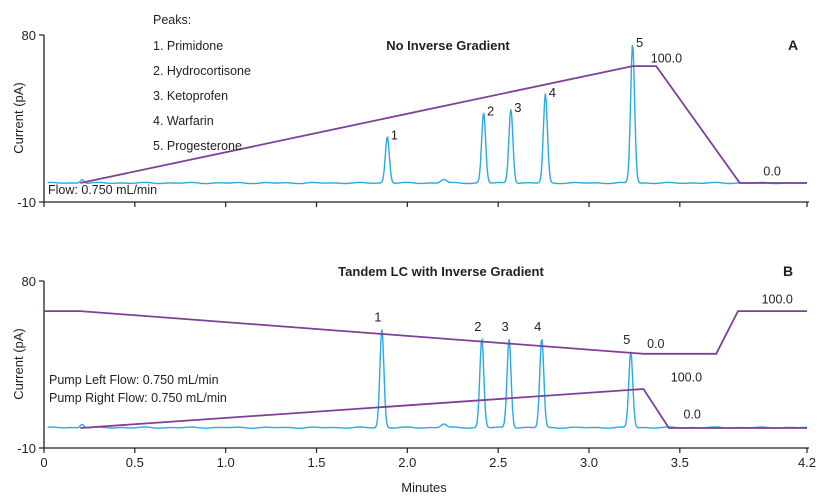  What do you see at coordinates (138, 398) in the screenshot?
I see `flow-label-right: Pump Right Flow: 0.750 mL/min` at bounding box center [138, 398].